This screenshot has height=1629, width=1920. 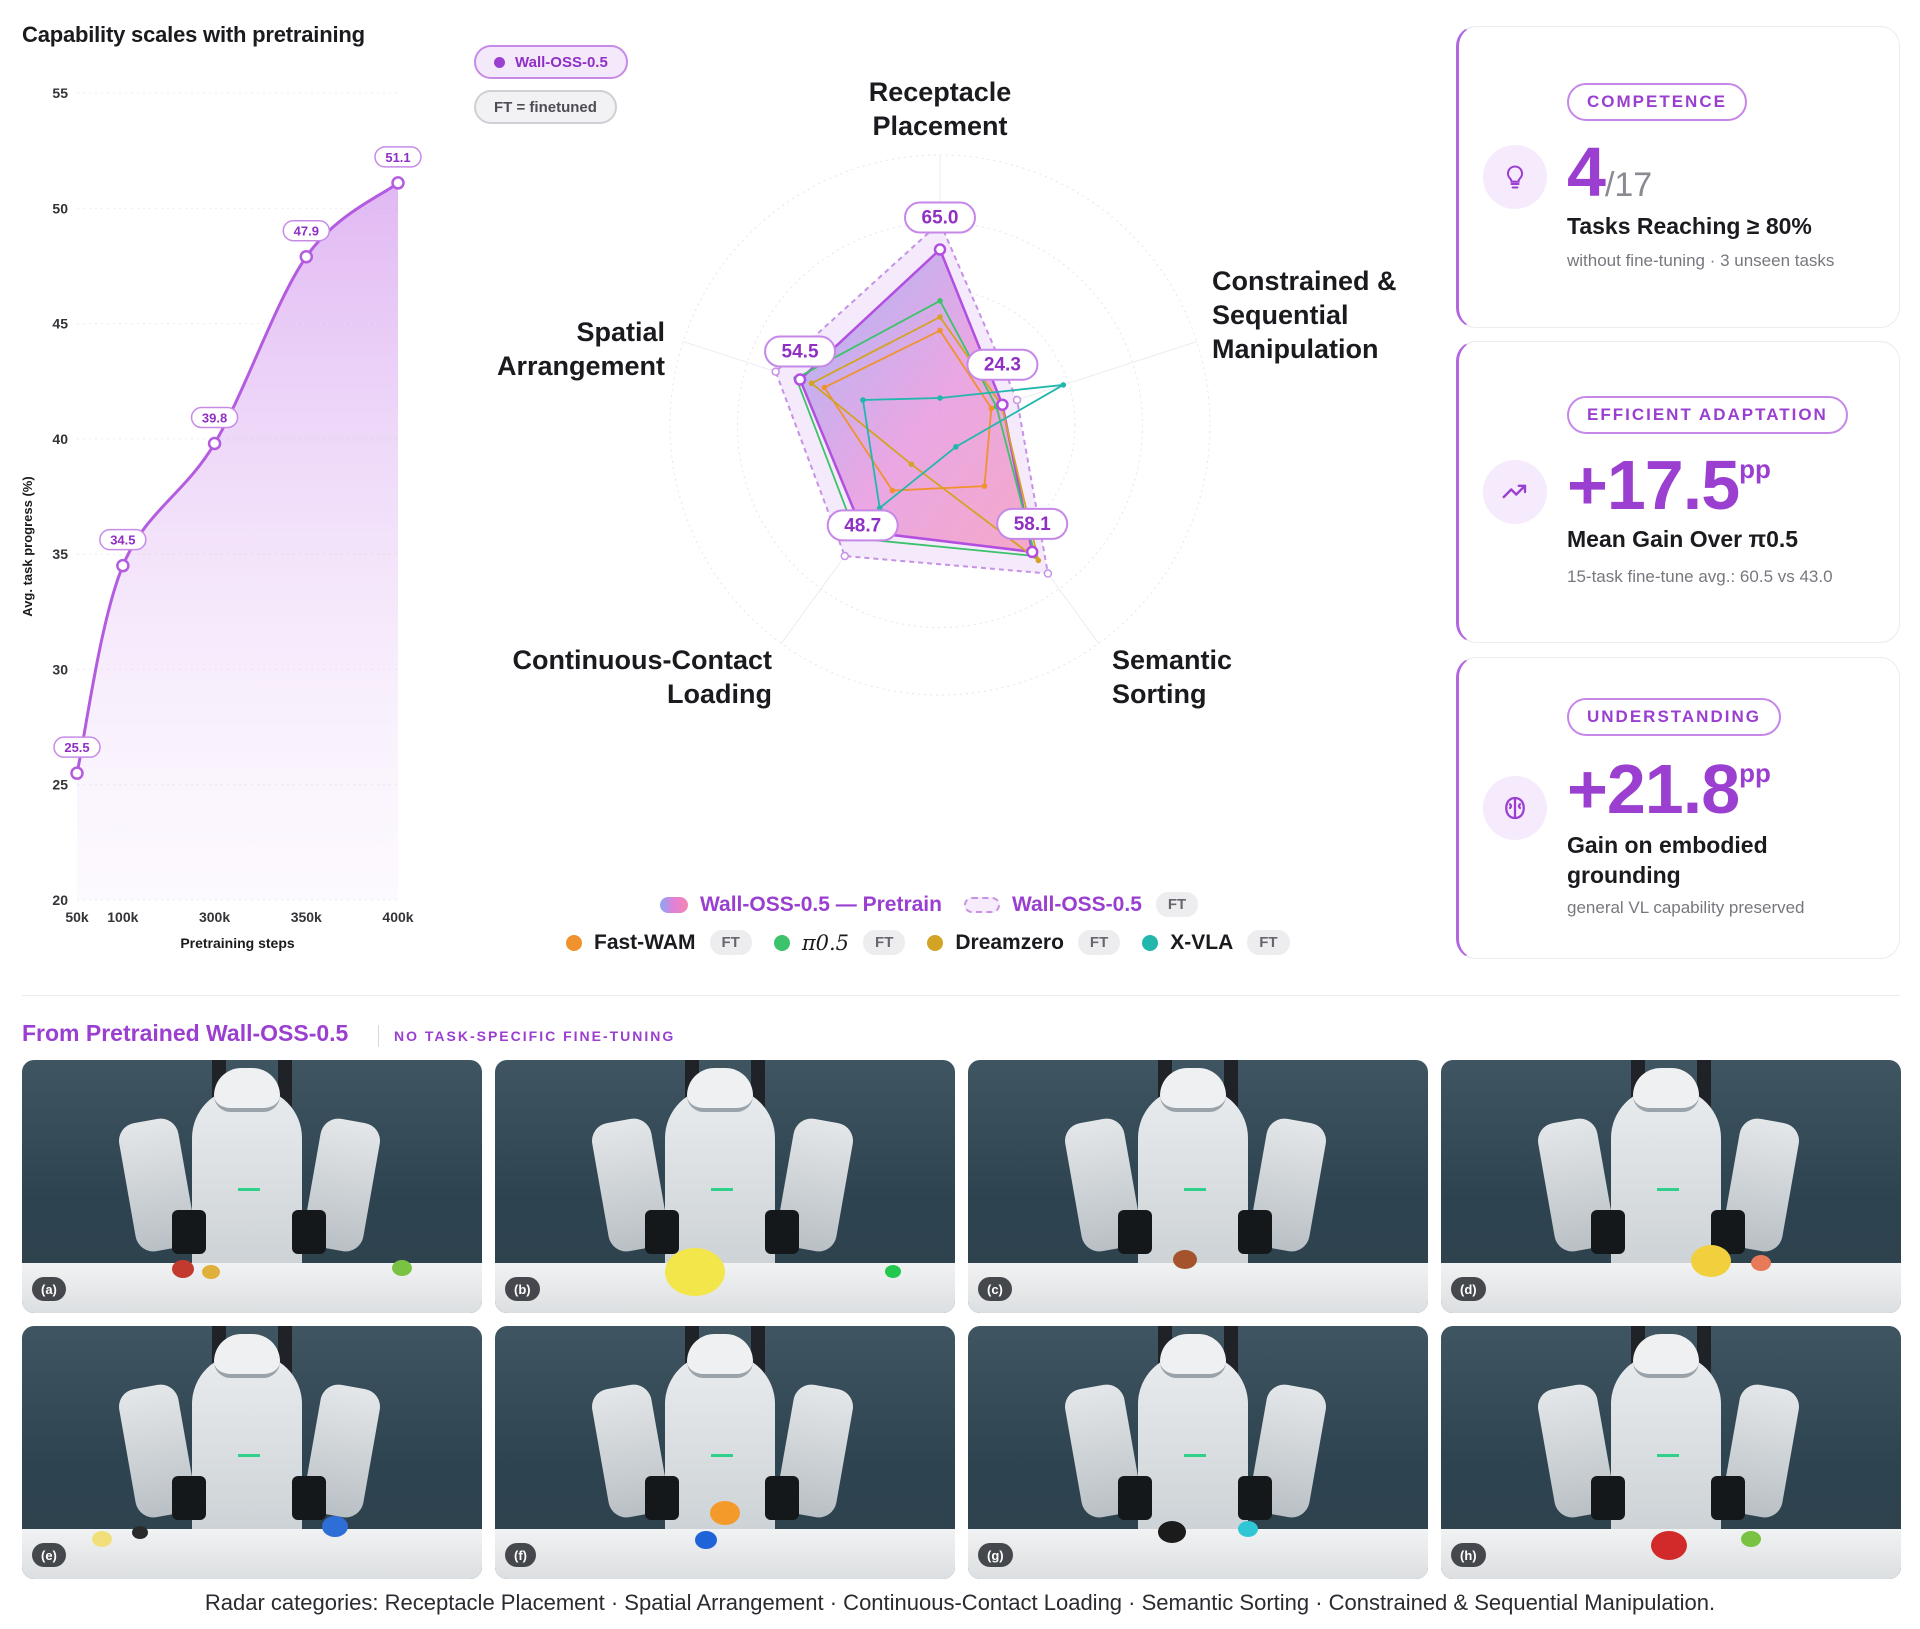 I want to click on model-pill: Wall-OSS-0.5, so click(x=551, y=62).